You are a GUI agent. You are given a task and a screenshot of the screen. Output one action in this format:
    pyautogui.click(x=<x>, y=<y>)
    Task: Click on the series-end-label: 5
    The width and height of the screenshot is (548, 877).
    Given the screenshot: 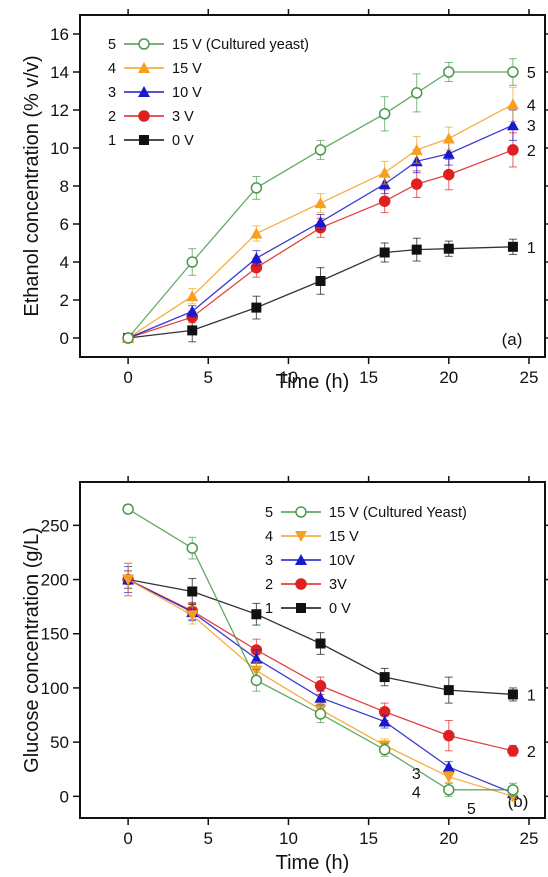 What is the action you would take?
    pyautogui.click(x=471, y=809)
    